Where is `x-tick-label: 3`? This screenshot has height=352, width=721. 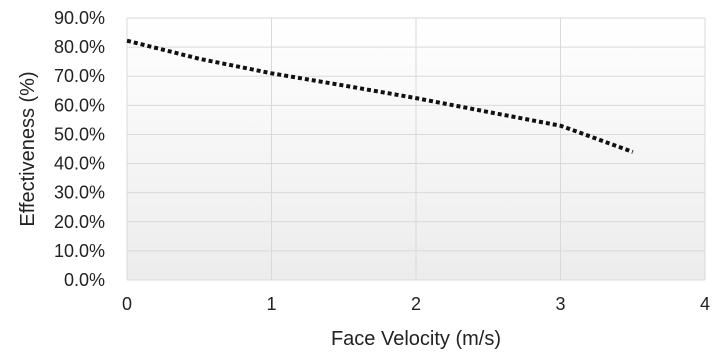
x-tick-label: 3 is located at coordinates (560, 304).